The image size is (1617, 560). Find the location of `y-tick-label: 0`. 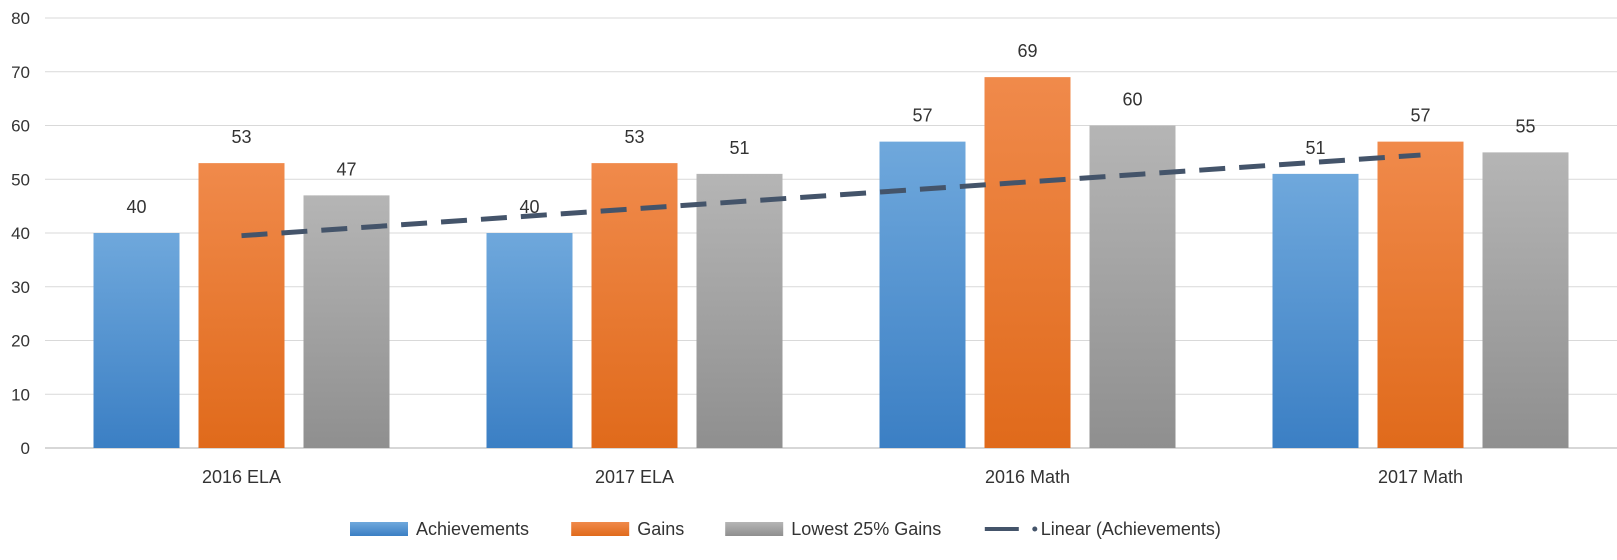

y-tick-label: 0 is located at coordinates (25, 448).